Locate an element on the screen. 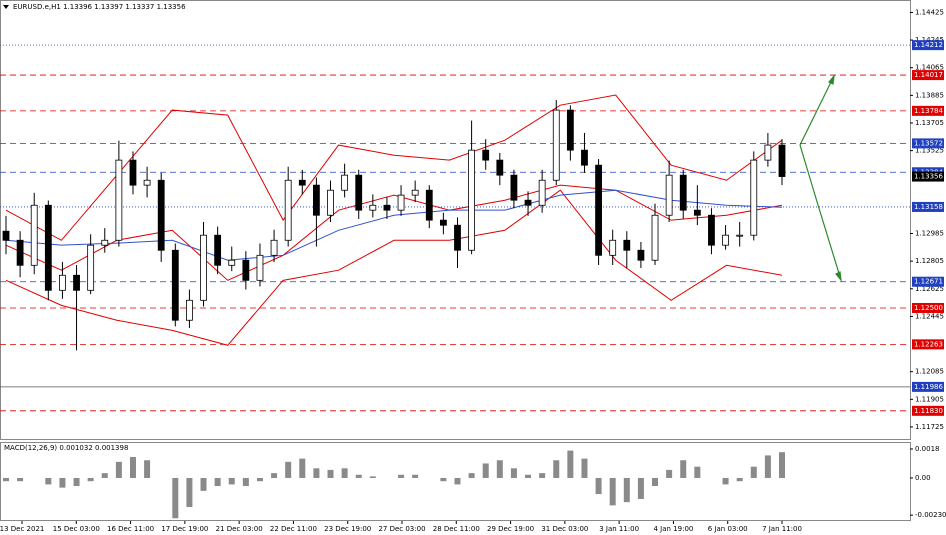 The width and height of the screenshot is (946, 535). level-label: 1.14212 is located at coordinates (928, 45).